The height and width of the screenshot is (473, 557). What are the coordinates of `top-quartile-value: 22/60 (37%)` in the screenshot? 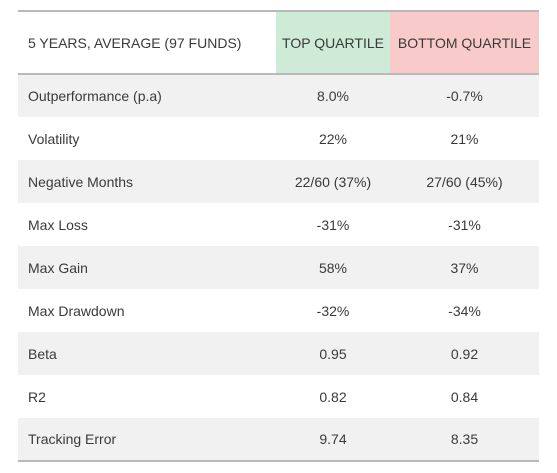 It's located at (333, 181).